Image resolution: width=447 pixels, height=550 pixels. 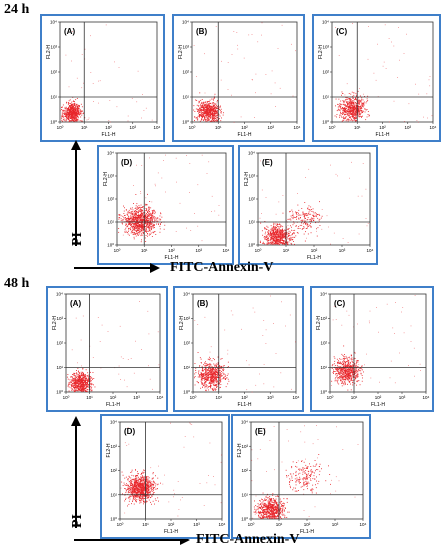 I want to click on scatter-points, so click(x=169, y=198).